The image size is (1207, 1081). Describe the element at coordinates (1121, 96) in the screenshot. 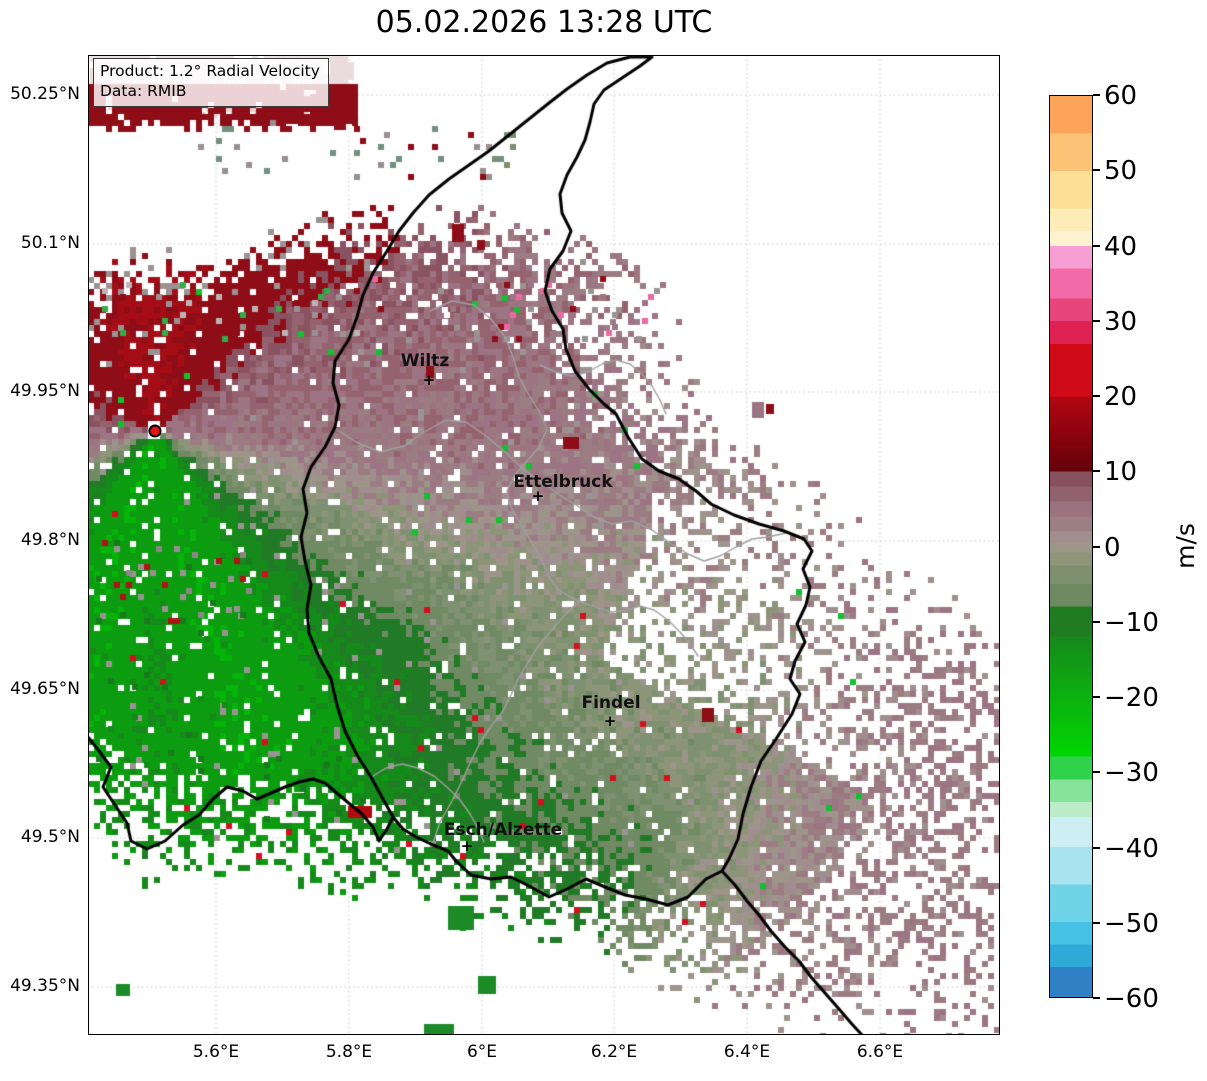

I see `colorbar-tick-label: 60` at that location.